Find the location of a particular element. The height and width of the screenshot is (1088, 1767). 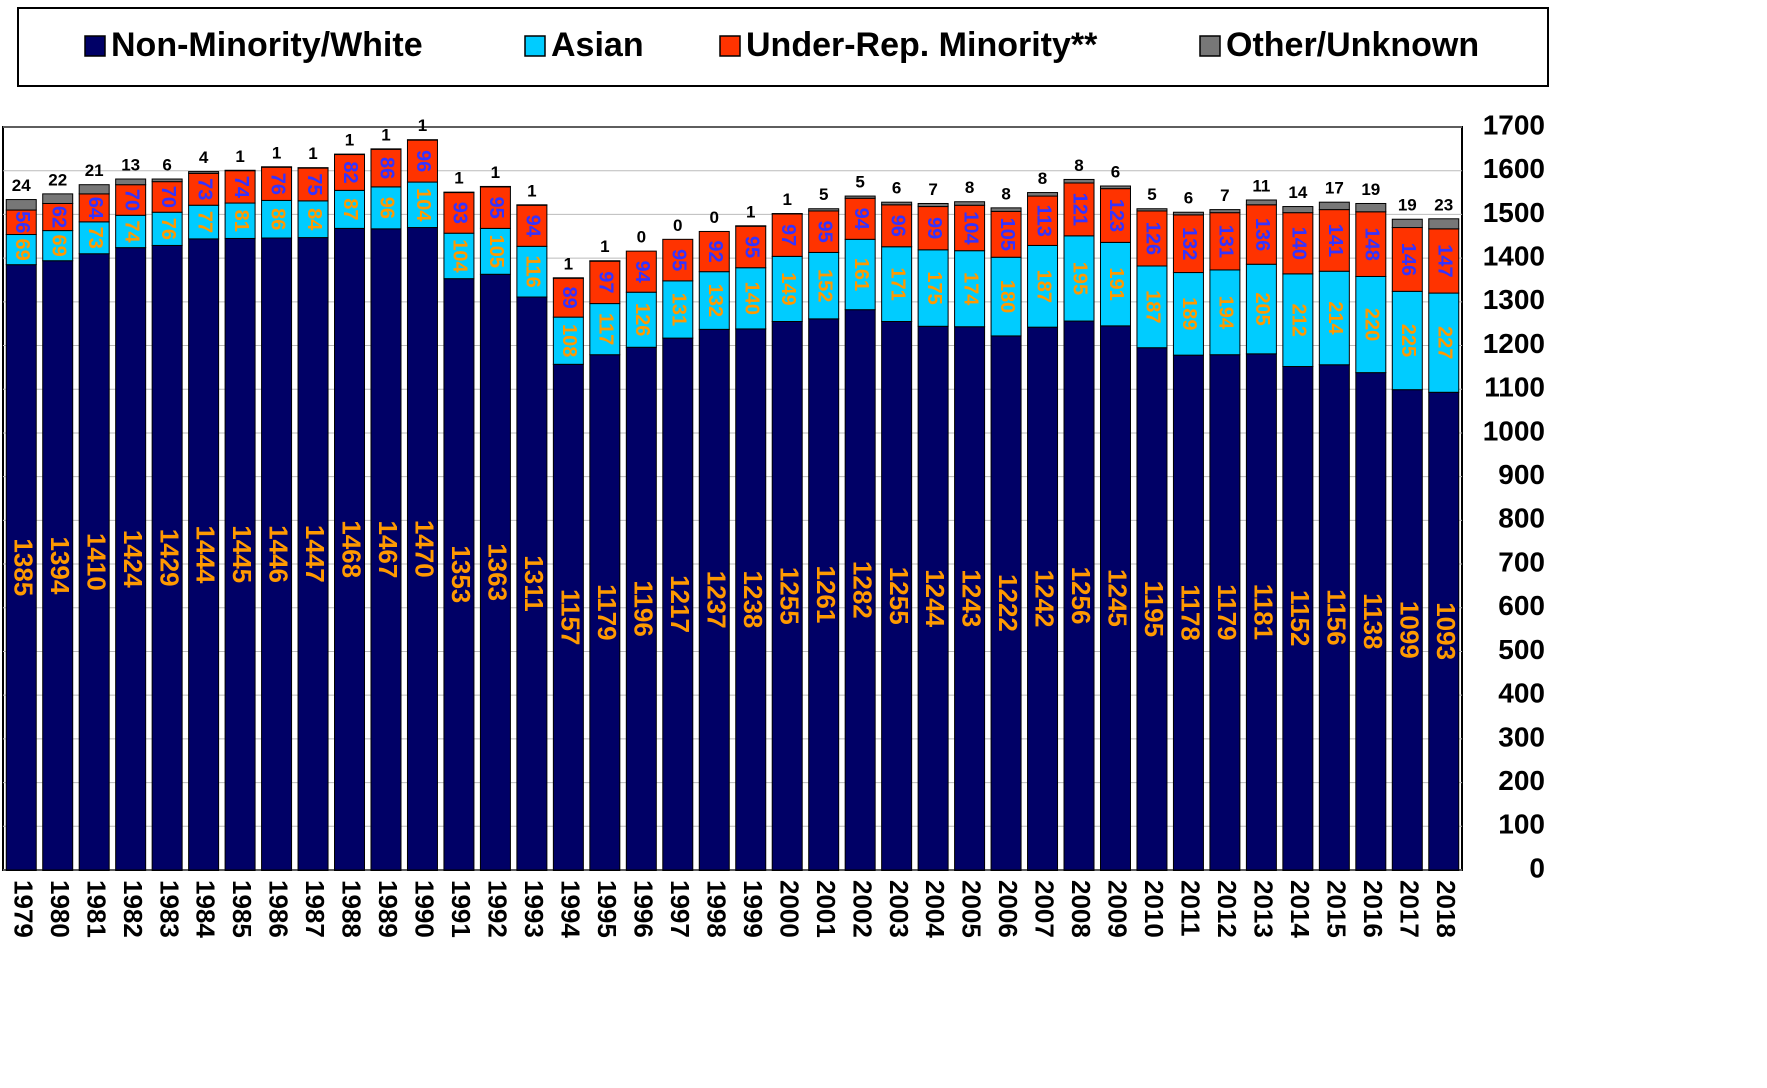

value-label: 1244 is located at coordinates (935, 598).